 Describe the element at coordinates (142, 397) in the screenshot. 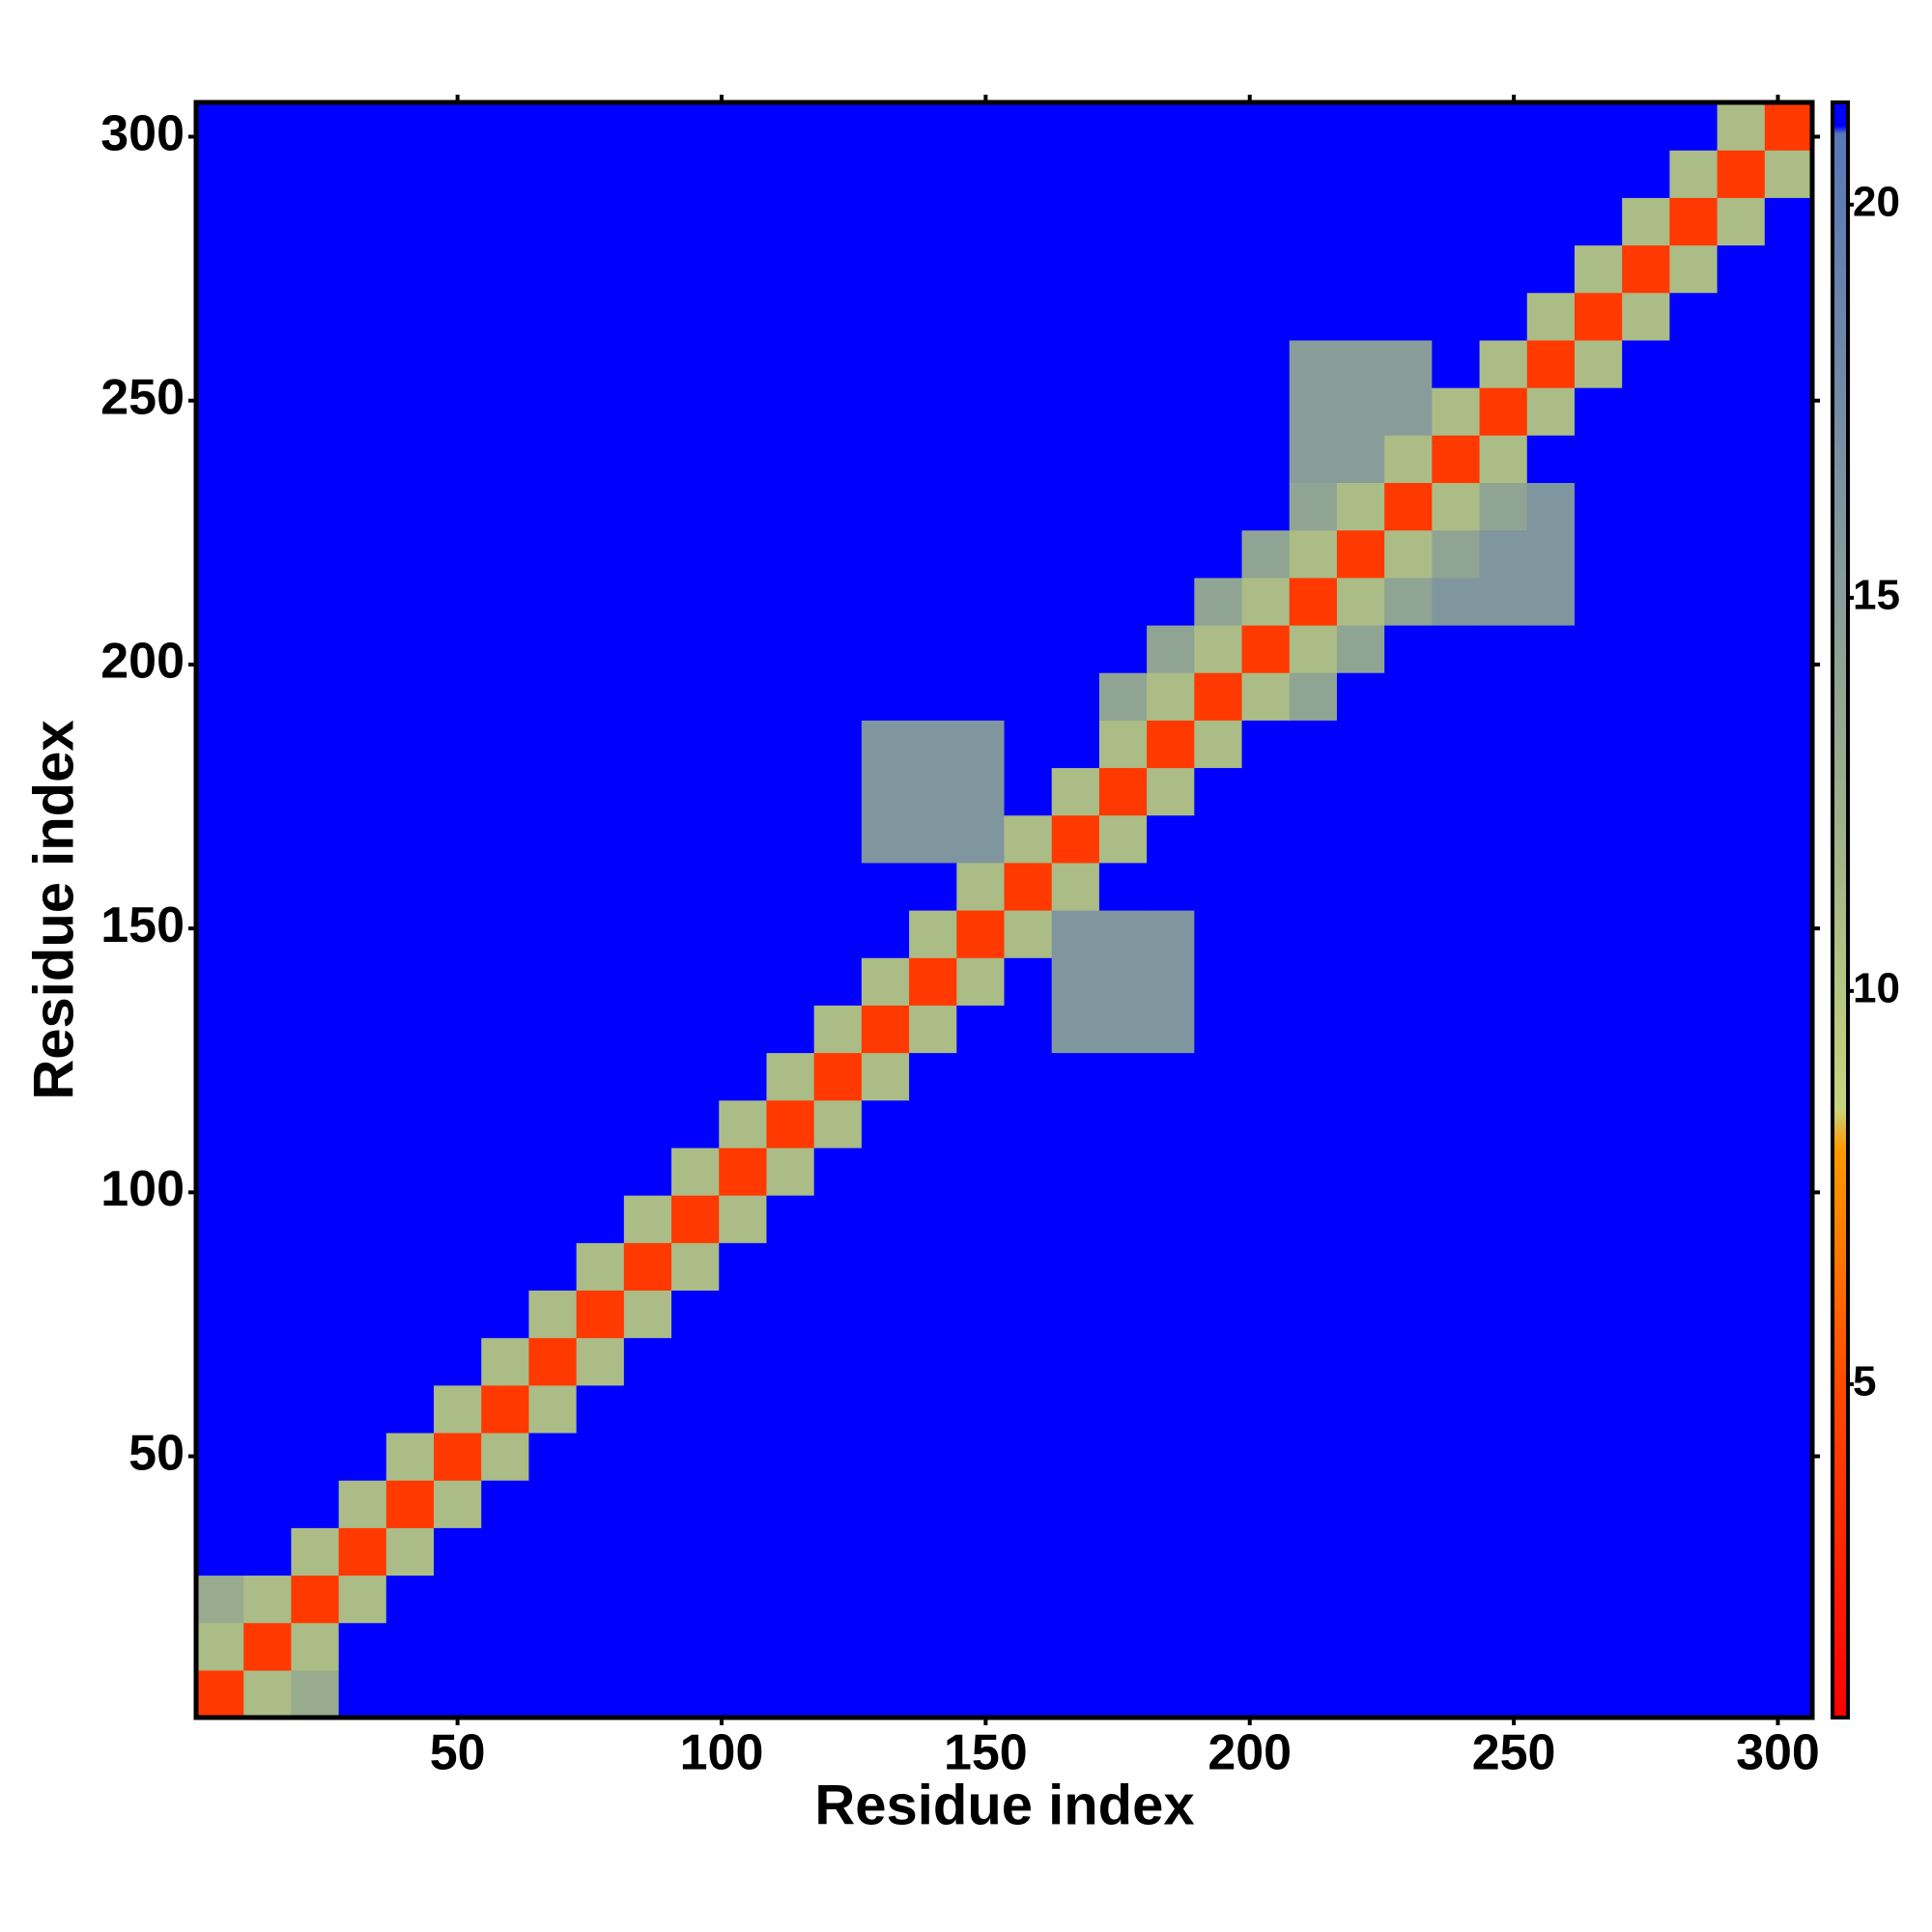

I see `y-tick-label: 250` at that location.